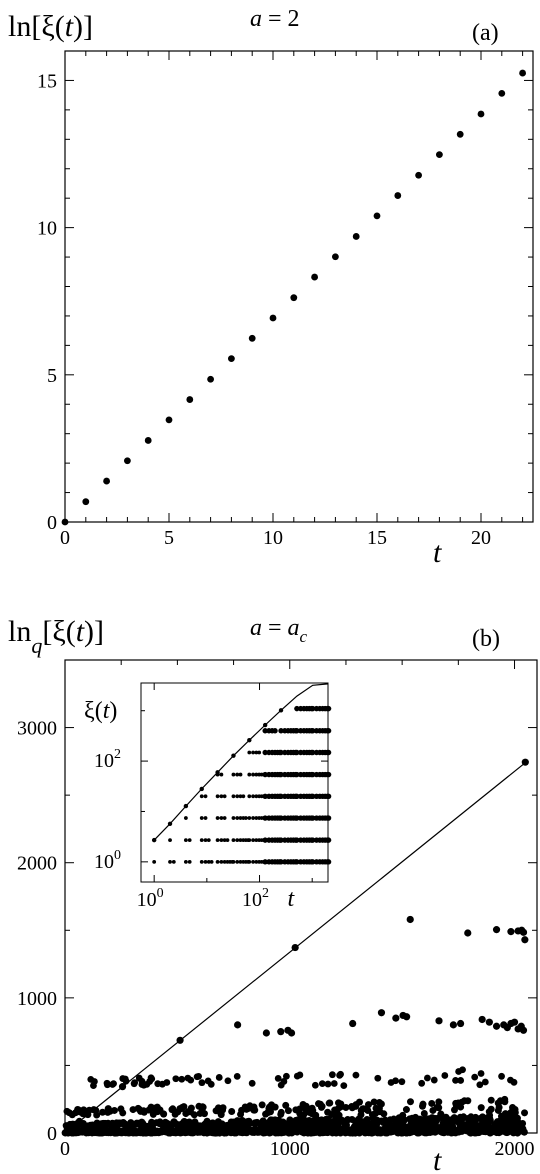  Describe the element at coordinates (169, 538) in the screenshot. I see `panel-a-xtick-label: 5` at that location.